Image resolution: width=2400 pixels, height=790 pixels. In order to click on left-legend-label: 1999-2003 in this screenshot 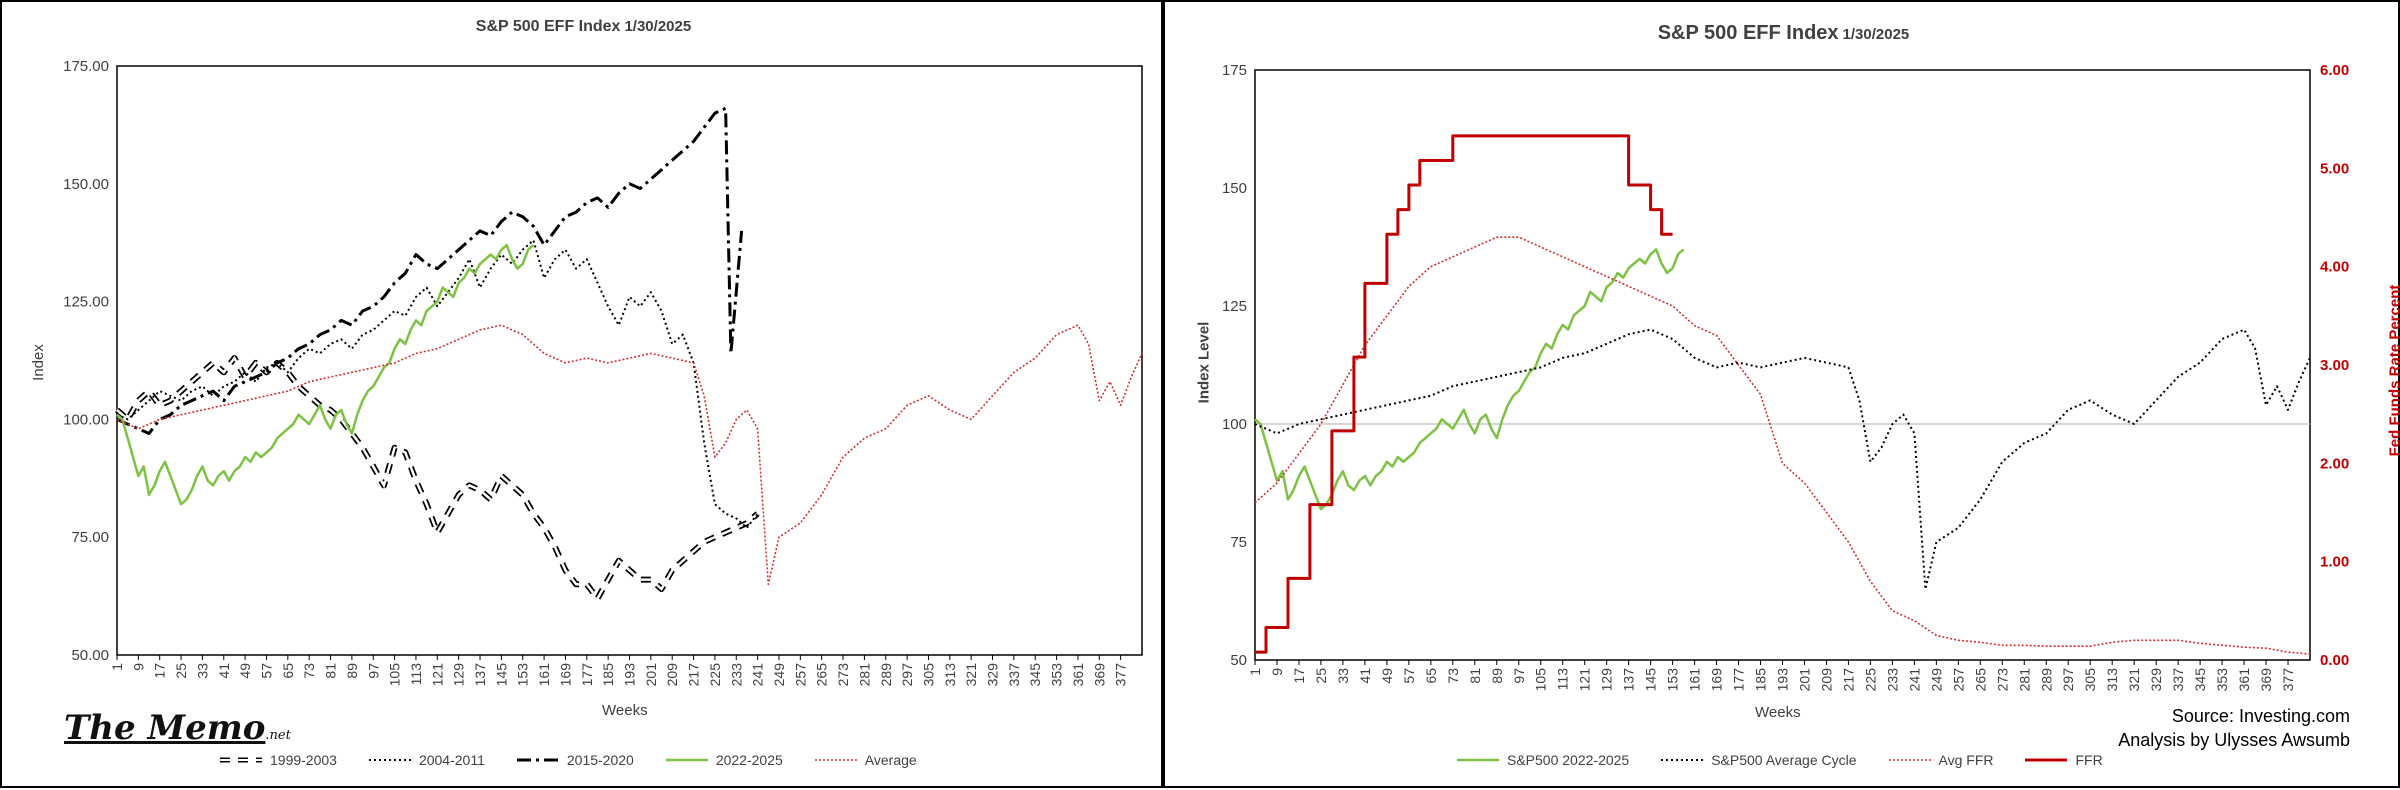, I will do `click(303, 760)`.